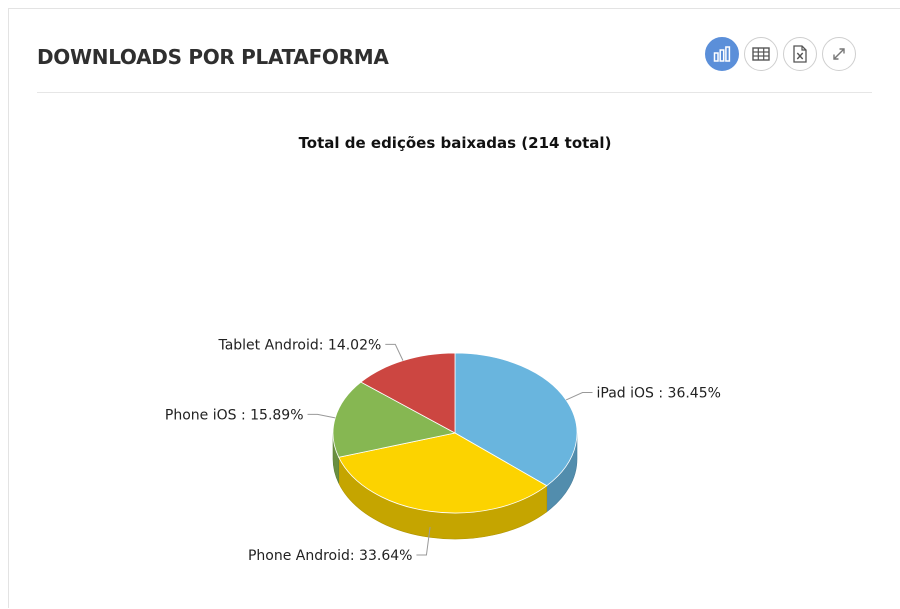  What do you see at coordinates (213, 57) in the screenshot?
I see `panel-title: DOWNLOADS POR PLATAFORMA` at bounding box center [213, 57].